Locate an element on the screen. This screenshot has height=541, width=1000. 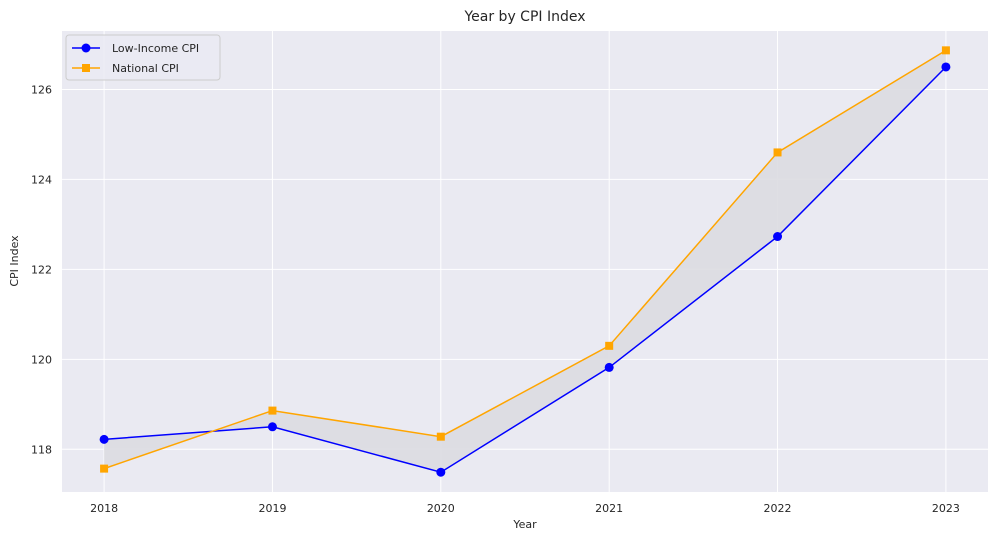
legend-label-low-income: Low-Income CPI is located at coordinates (155, 48).